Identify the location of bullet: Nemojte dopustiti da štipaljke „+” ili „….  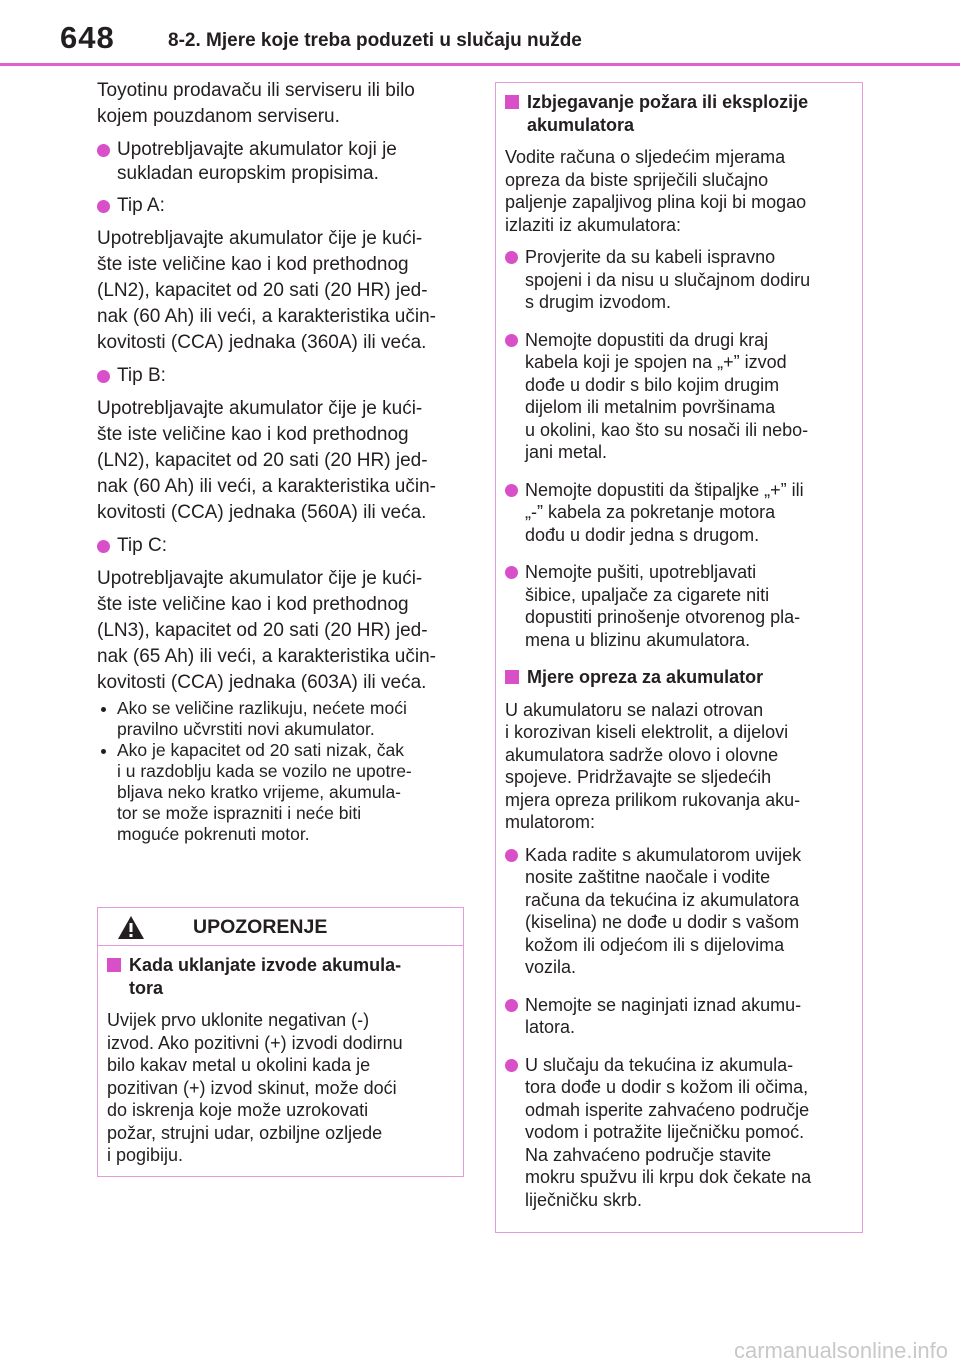
(679, 513).